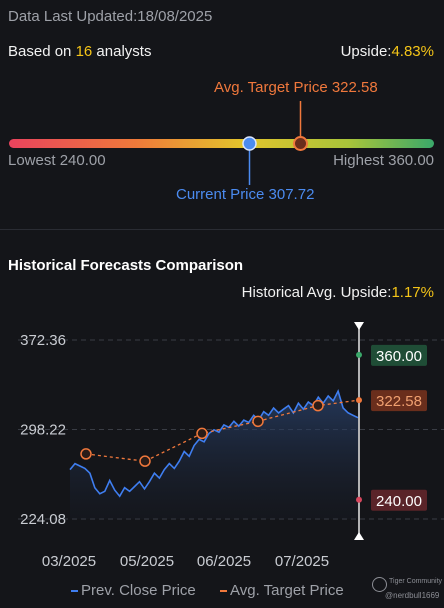 Image resolution: width=444 pixels, height=608 pixels. I want to click on forecast-low-label: 240.00, so click(399, 501).